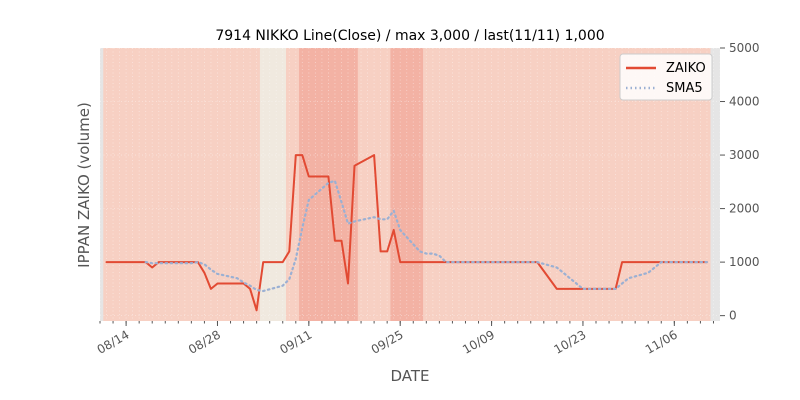  I want to click on legend-label-sma5: SMA5, so click(684, 88).